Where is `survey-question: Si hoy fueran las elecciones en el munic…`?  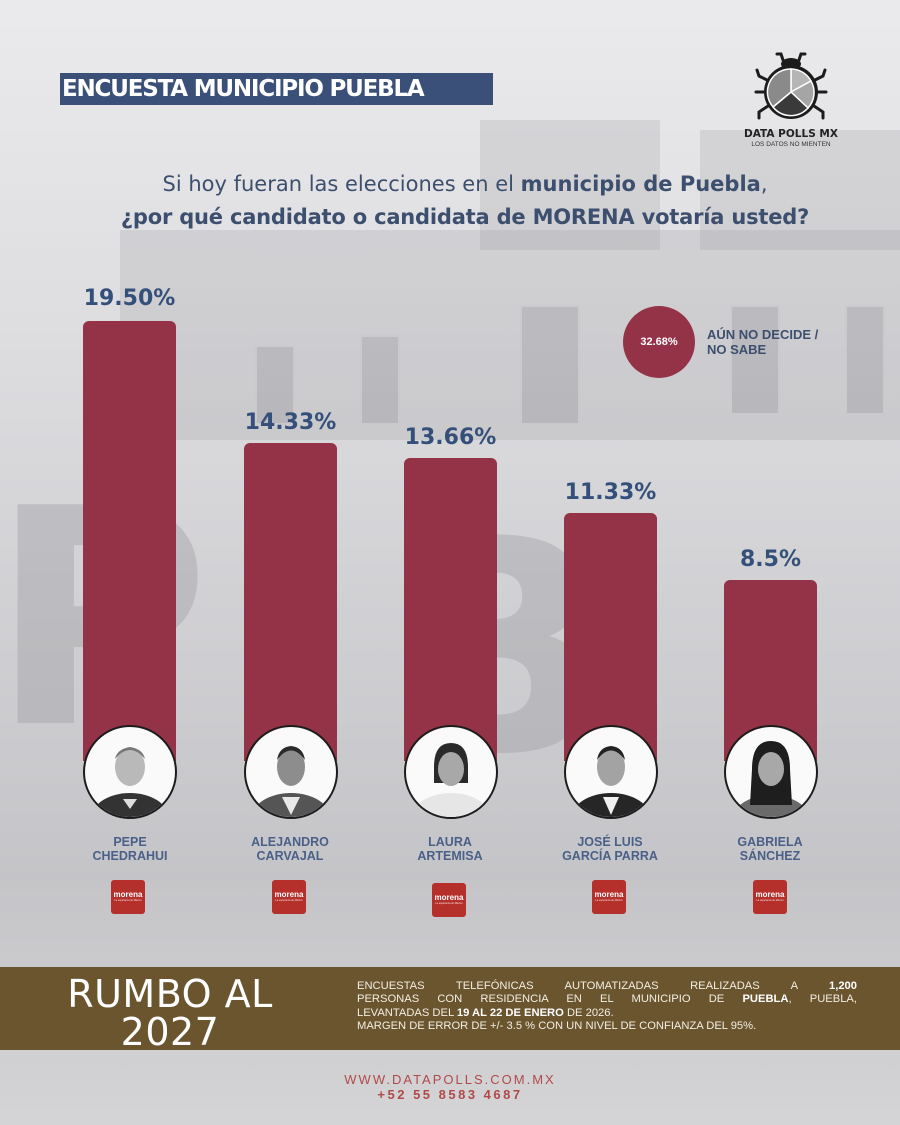 survey-question: Si hoy fueran las elecciones en el munic… is located at coordinates (450, 201).